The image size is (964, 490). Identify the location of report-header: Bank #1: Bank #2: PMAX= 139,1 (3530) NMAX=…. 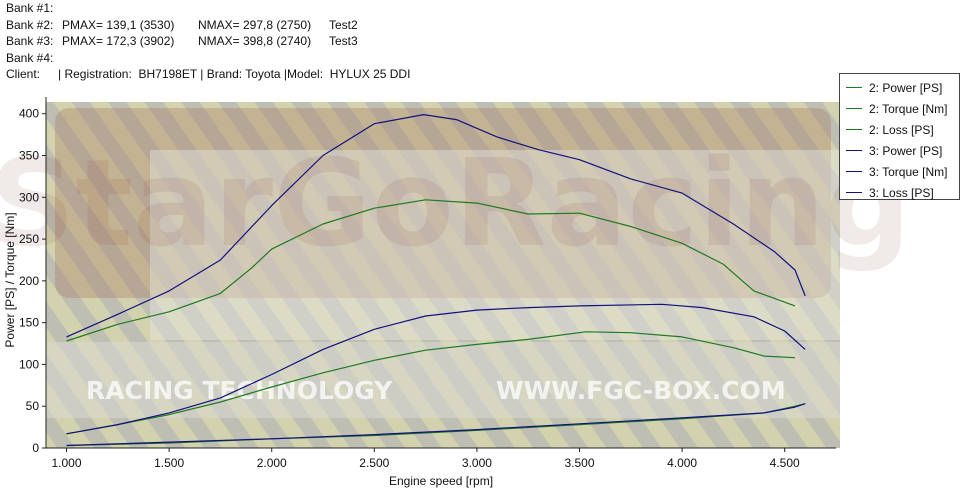
(208, 41).